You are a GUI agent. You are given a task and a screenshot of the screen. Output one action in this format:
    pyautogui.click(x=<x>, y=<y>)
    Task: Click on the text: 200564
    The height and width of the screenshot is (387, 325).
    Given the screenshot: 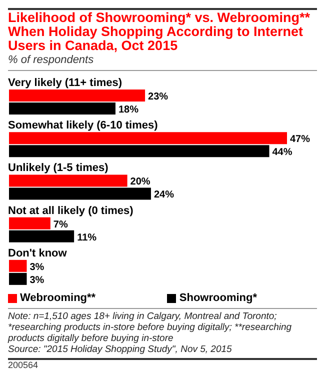 What is the action you would take?
    pyautogui.click(x=162, y=364)
    